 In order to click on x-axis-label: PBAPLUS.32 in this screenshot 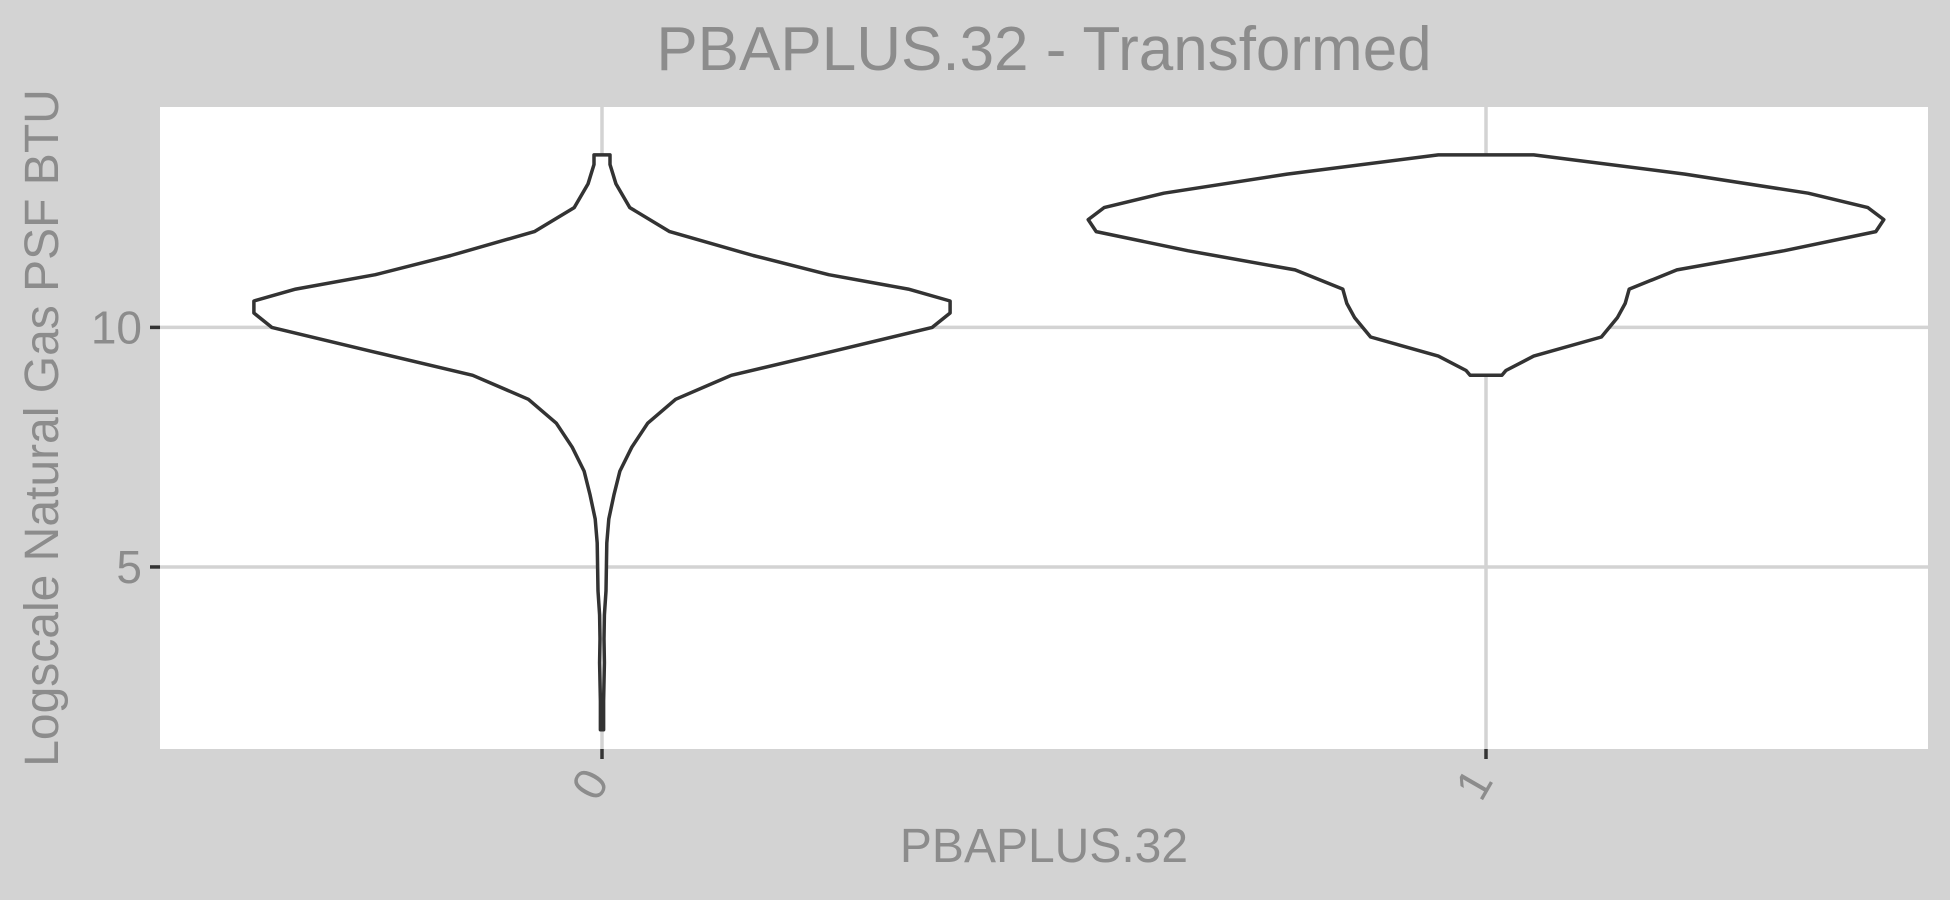, I will do `click(1044, 846)`.